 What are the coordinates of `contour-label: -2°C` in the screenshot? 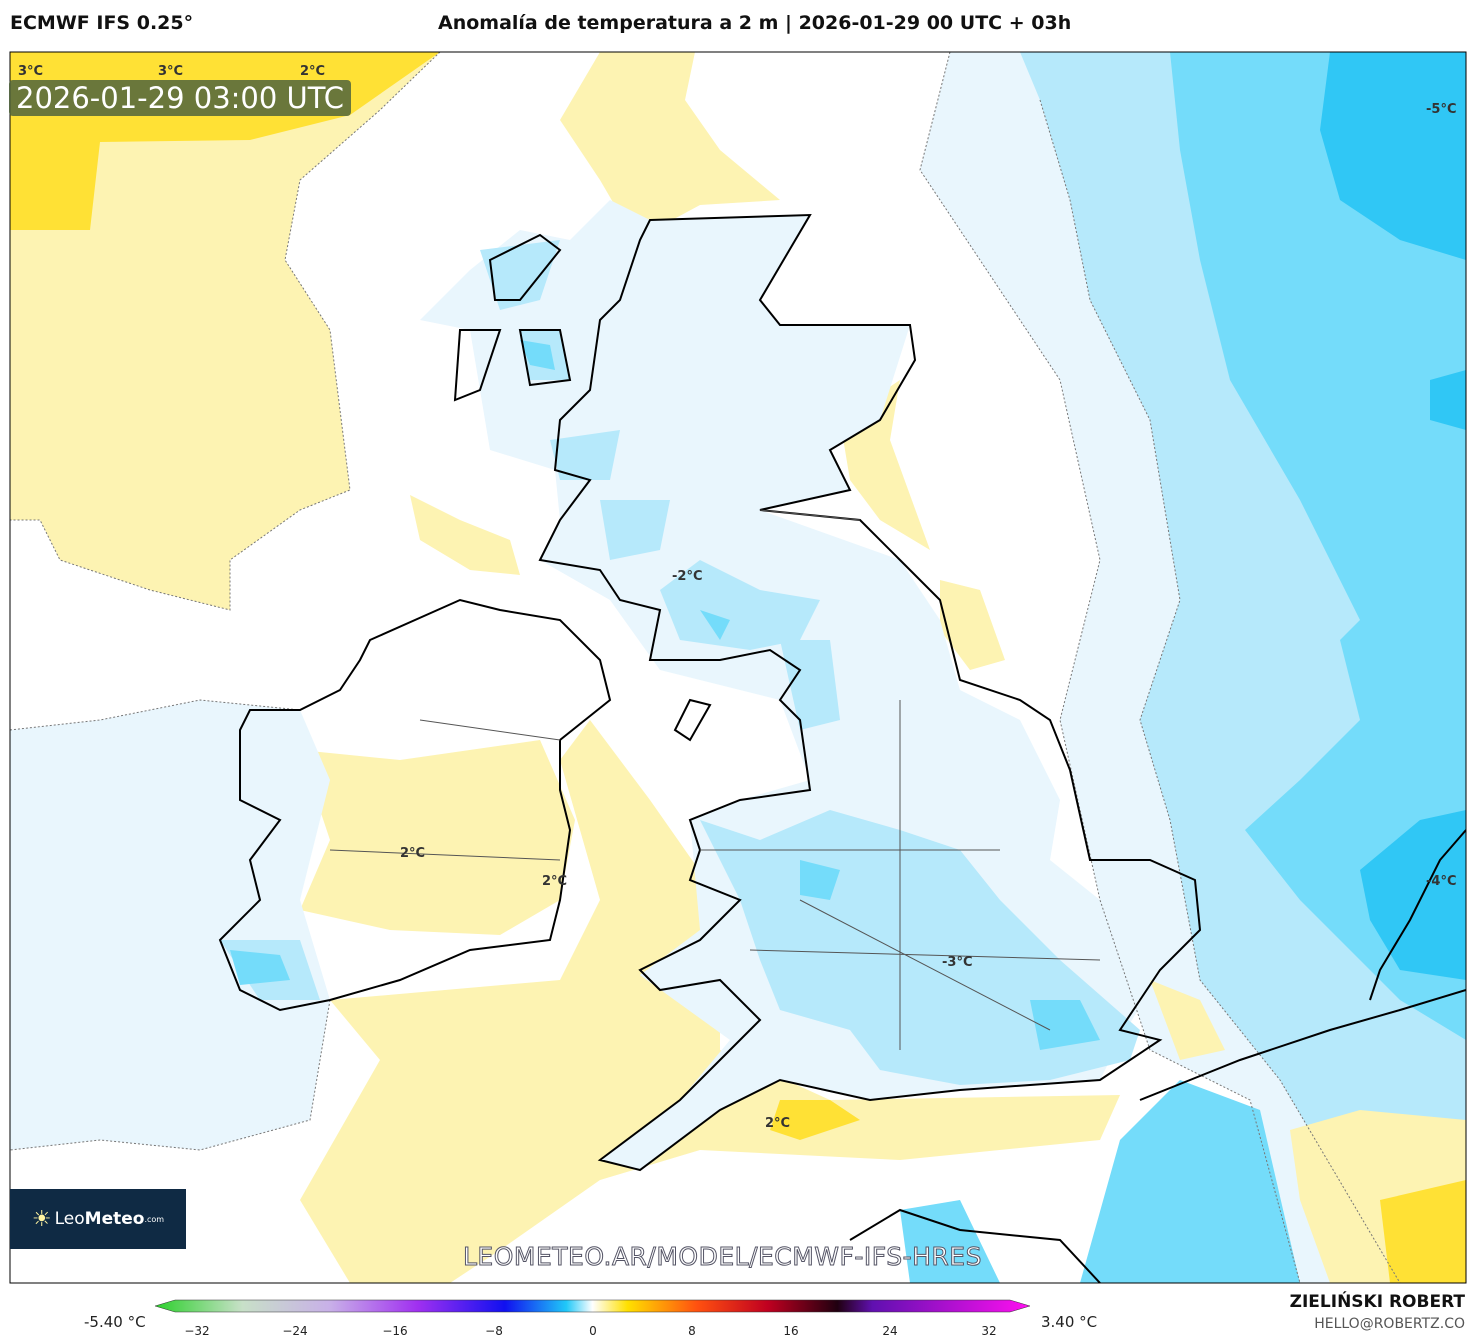 It's located at (687, 576).